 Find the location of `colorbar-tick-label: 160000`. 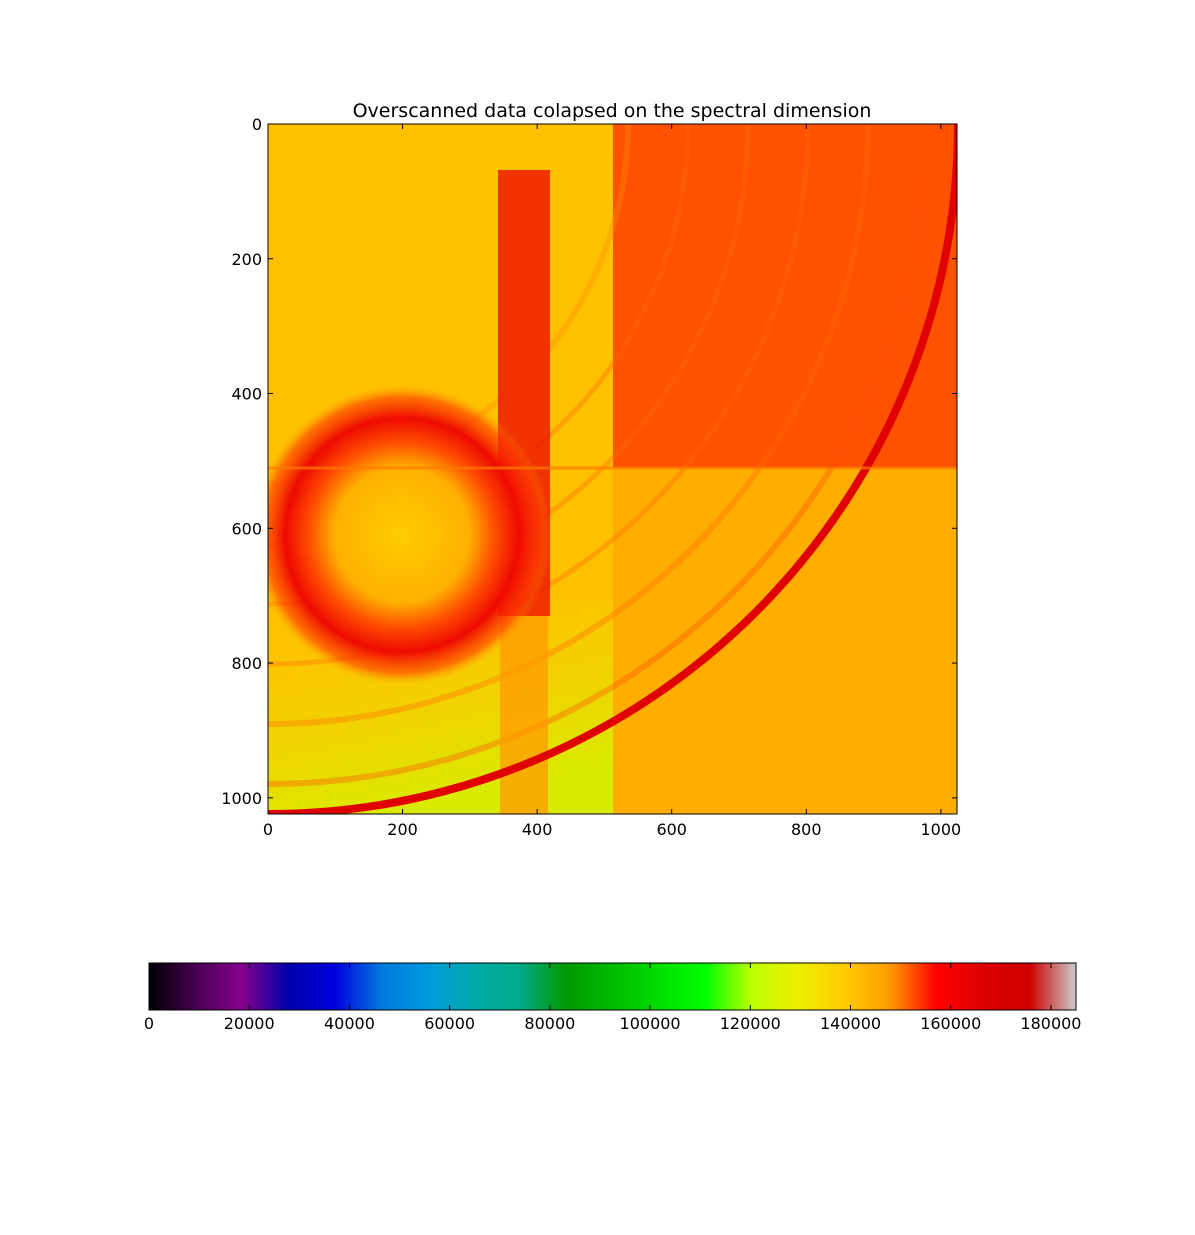

colorbar-tick-label: 160000 is located at coordinates (950, 1023).